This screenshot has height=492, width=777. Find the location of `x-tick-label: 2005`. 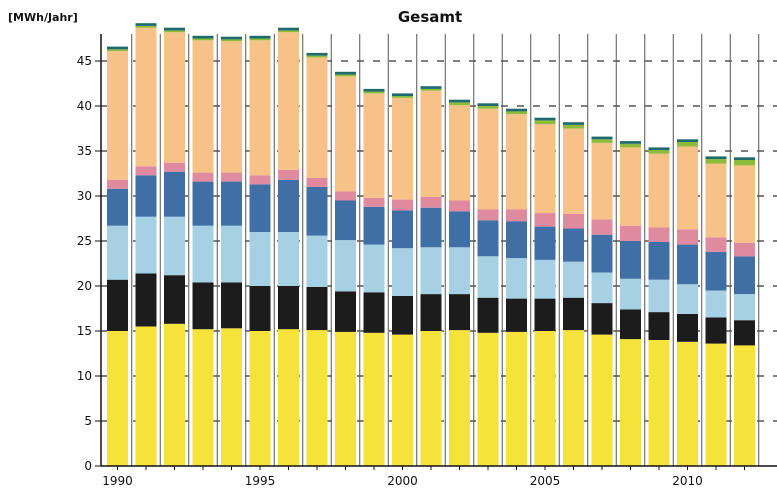

x-tick-label: 2005 is located at coordinates (545, 481).